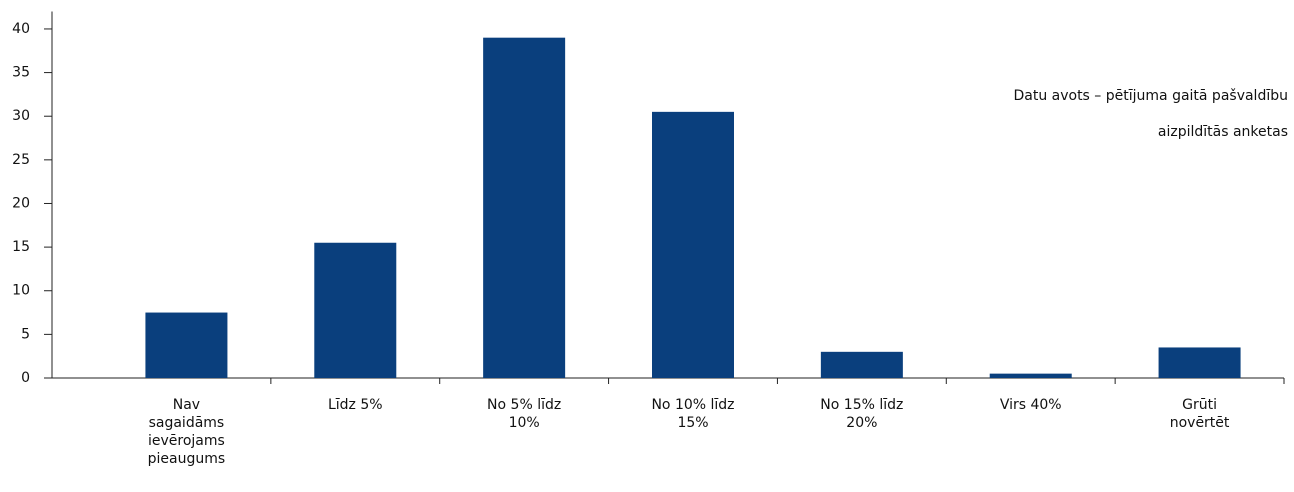 Image resolution: width=1294 pixels, height=492 pixels. What do you see at coordinates (524, 414) in the screenshot?
I see `x-tick-label: No 5% līdz 10%` at bounding box center [524, 414].